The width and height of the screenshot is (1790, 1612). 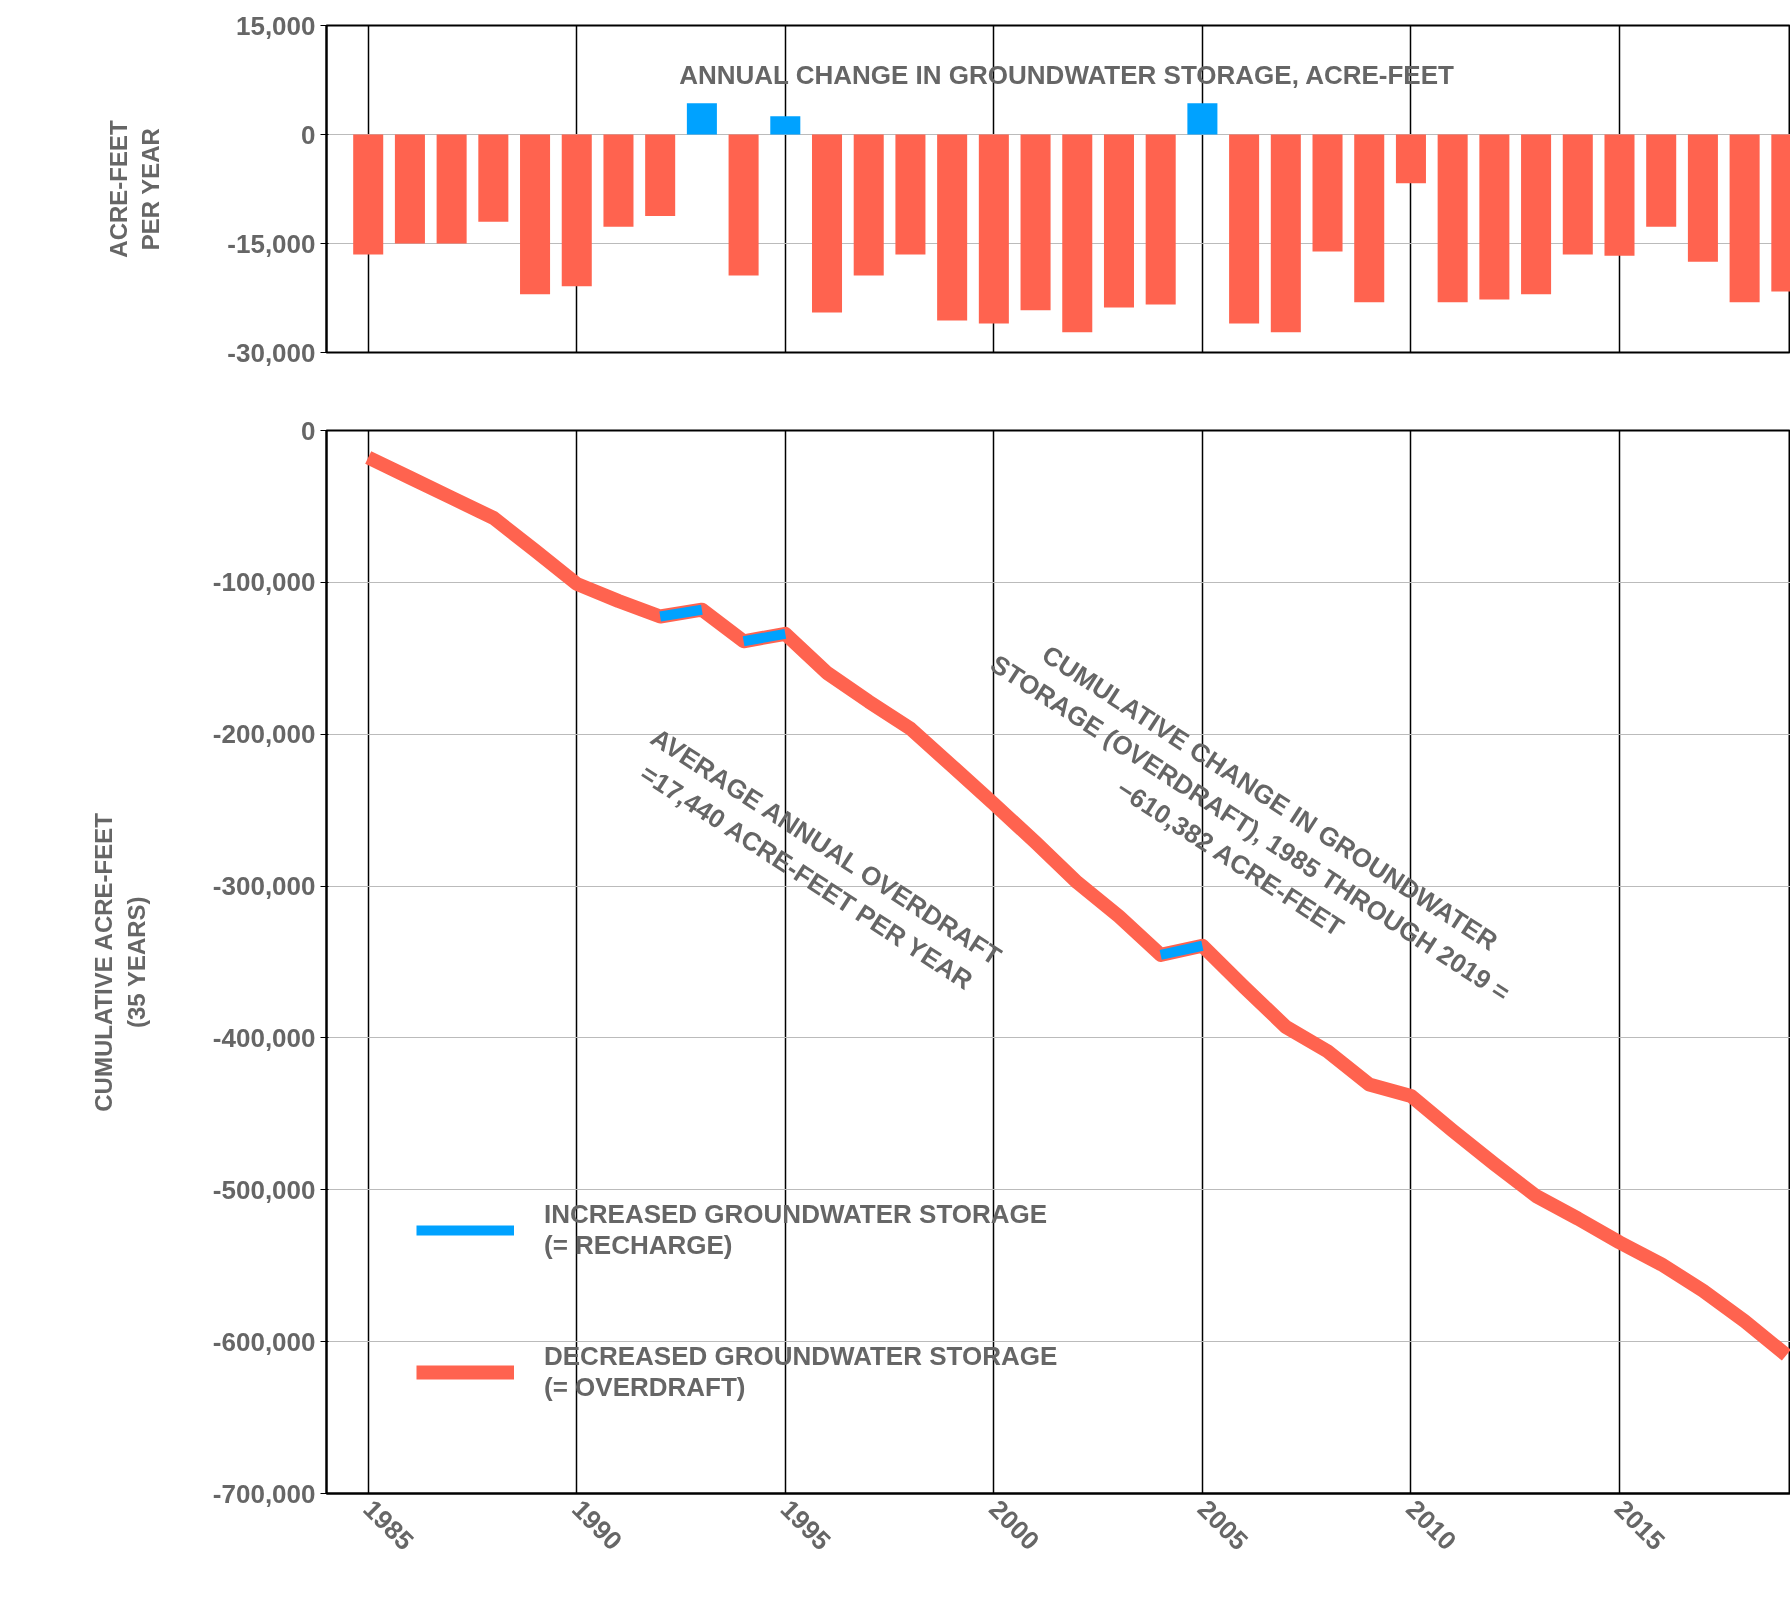 What do you see at coordinates (120, 962) in the screenshot?
I see `y-axis-title: CUMULATIVE ACRE-FEET (35 YEARS)` at bounding box center [120, 962].